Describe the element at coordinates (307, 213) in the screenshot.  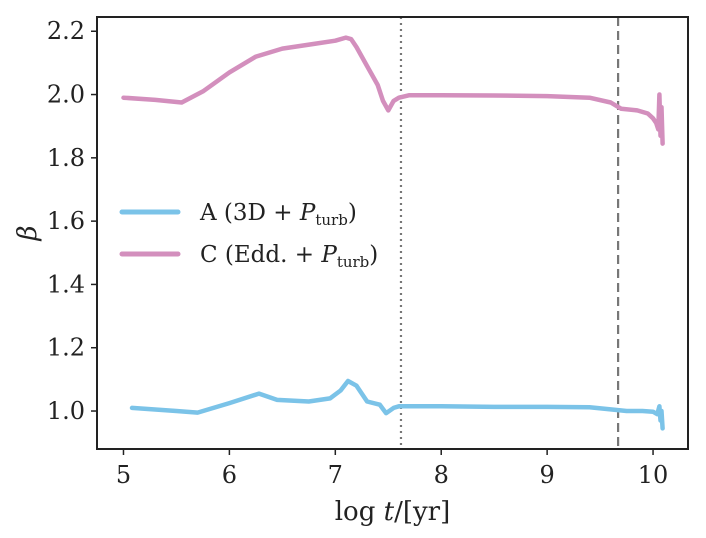
I see `legend-label-a-var: P` at that location.